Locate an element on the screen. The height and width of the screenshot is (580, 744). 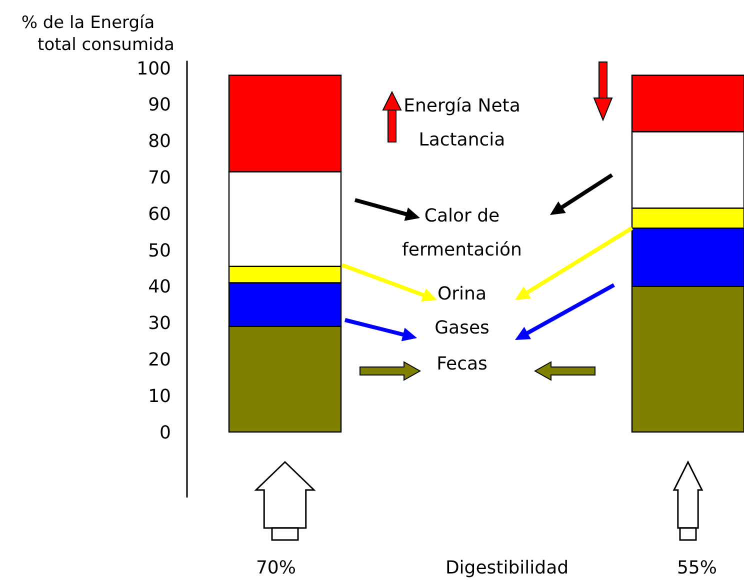
legend-label: Calor de fermentación is located at coordinates (462, 232).